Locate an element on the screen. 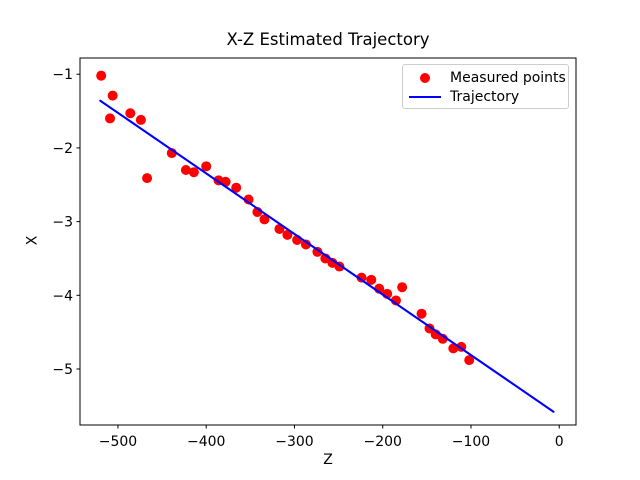 The height and width of the screenshot is (480, 640). x-tick-label: −200 is located at coordinates (382, 442).